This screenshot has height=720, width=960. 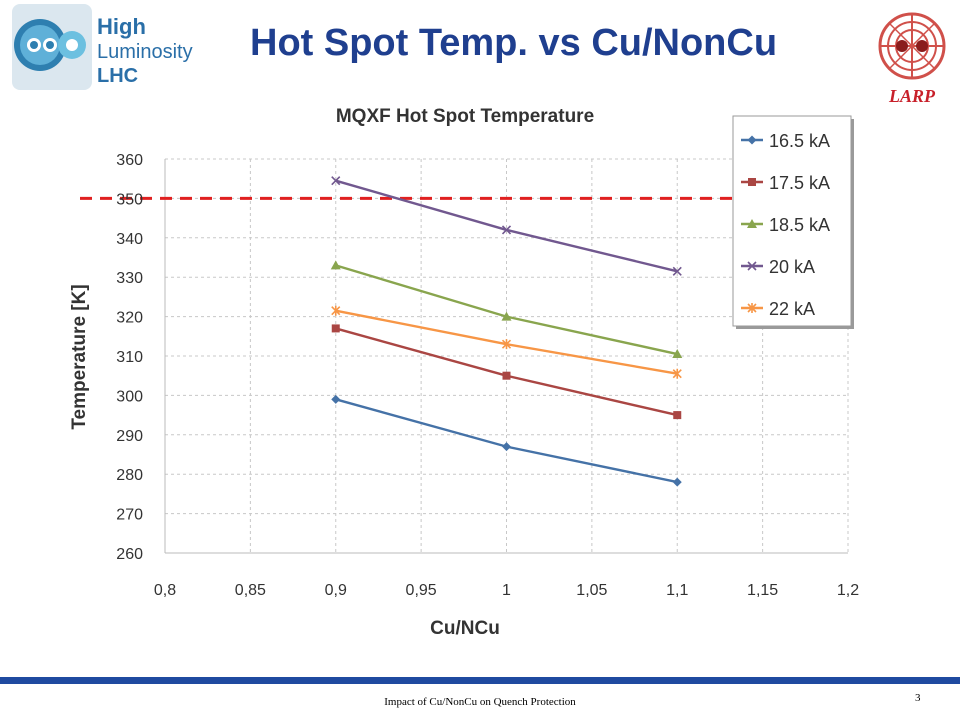 I want to click on x-tick-label: 0,8, so click(x=165, y=590).